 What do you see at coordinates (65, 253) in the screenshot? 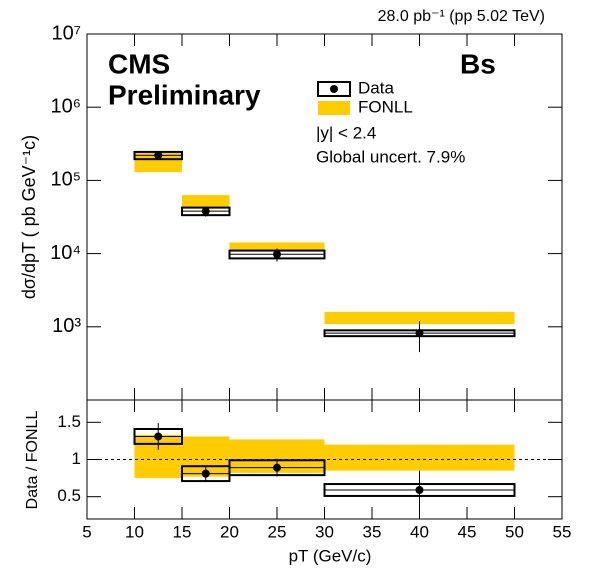
I see `y-tick-label: 10⁴` at bounding box center [65, 253].